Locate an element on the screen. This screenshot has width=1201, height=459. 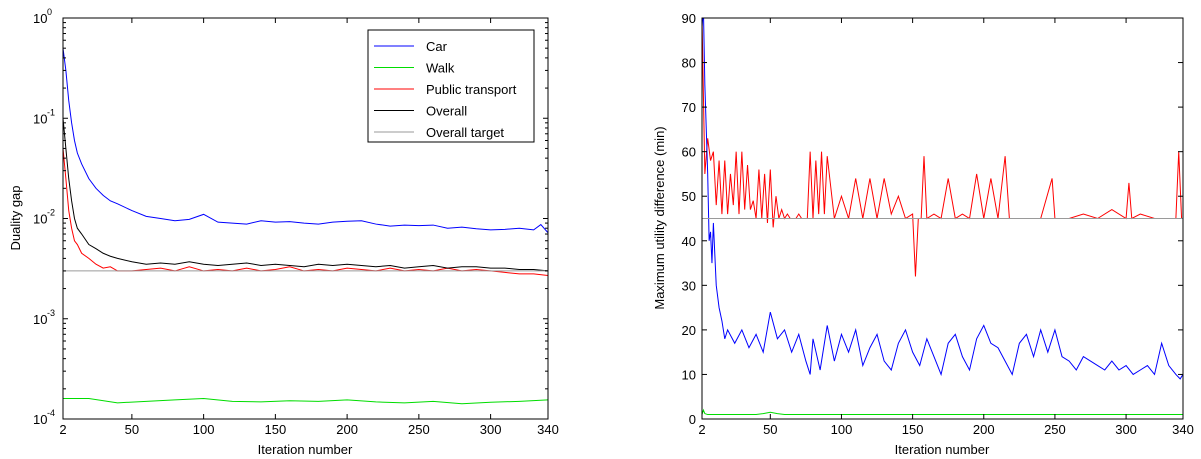
y-tick-label: 60 is located at coordinates (689, 152).